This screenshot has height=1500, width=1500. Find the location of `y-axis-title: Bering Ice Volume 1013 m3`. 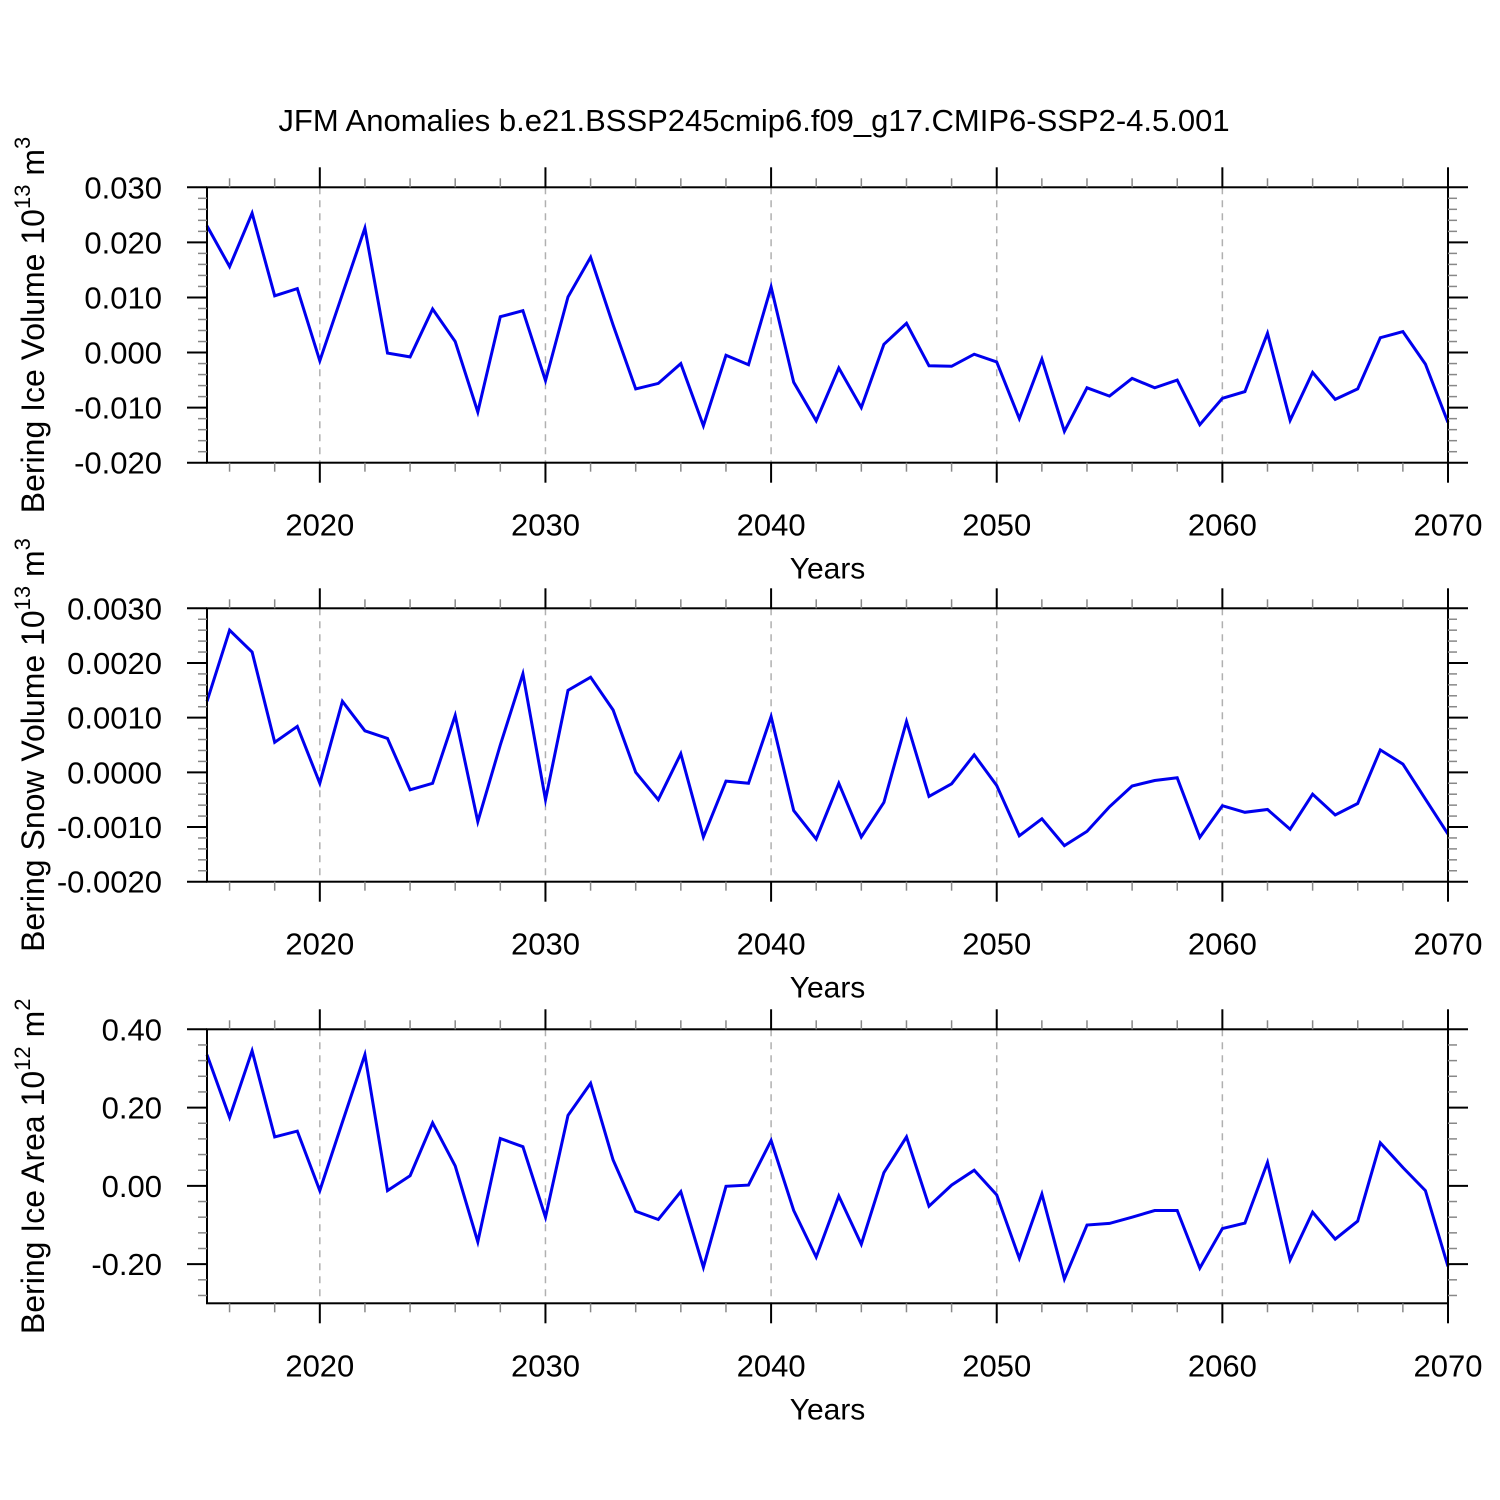

y-axis-title: Bering Ice Volume 1013 m3 is located at coordinates (30, 325).